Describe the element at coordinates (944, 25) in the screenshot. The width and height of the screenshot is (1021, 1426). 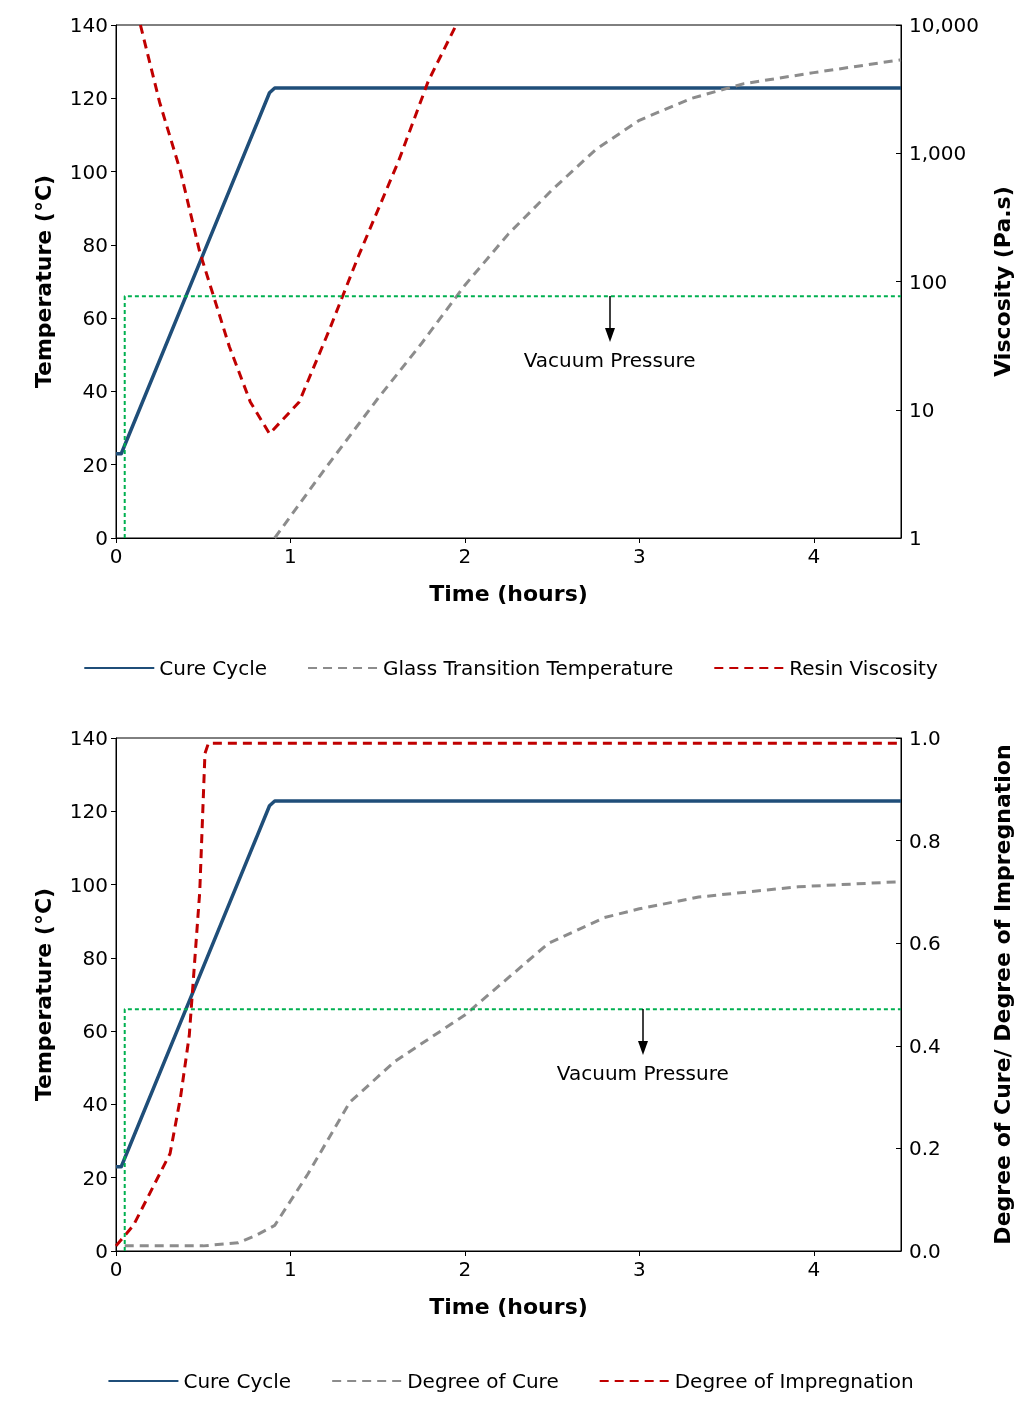
I see `y2-tick-label: 10,000` at that location.